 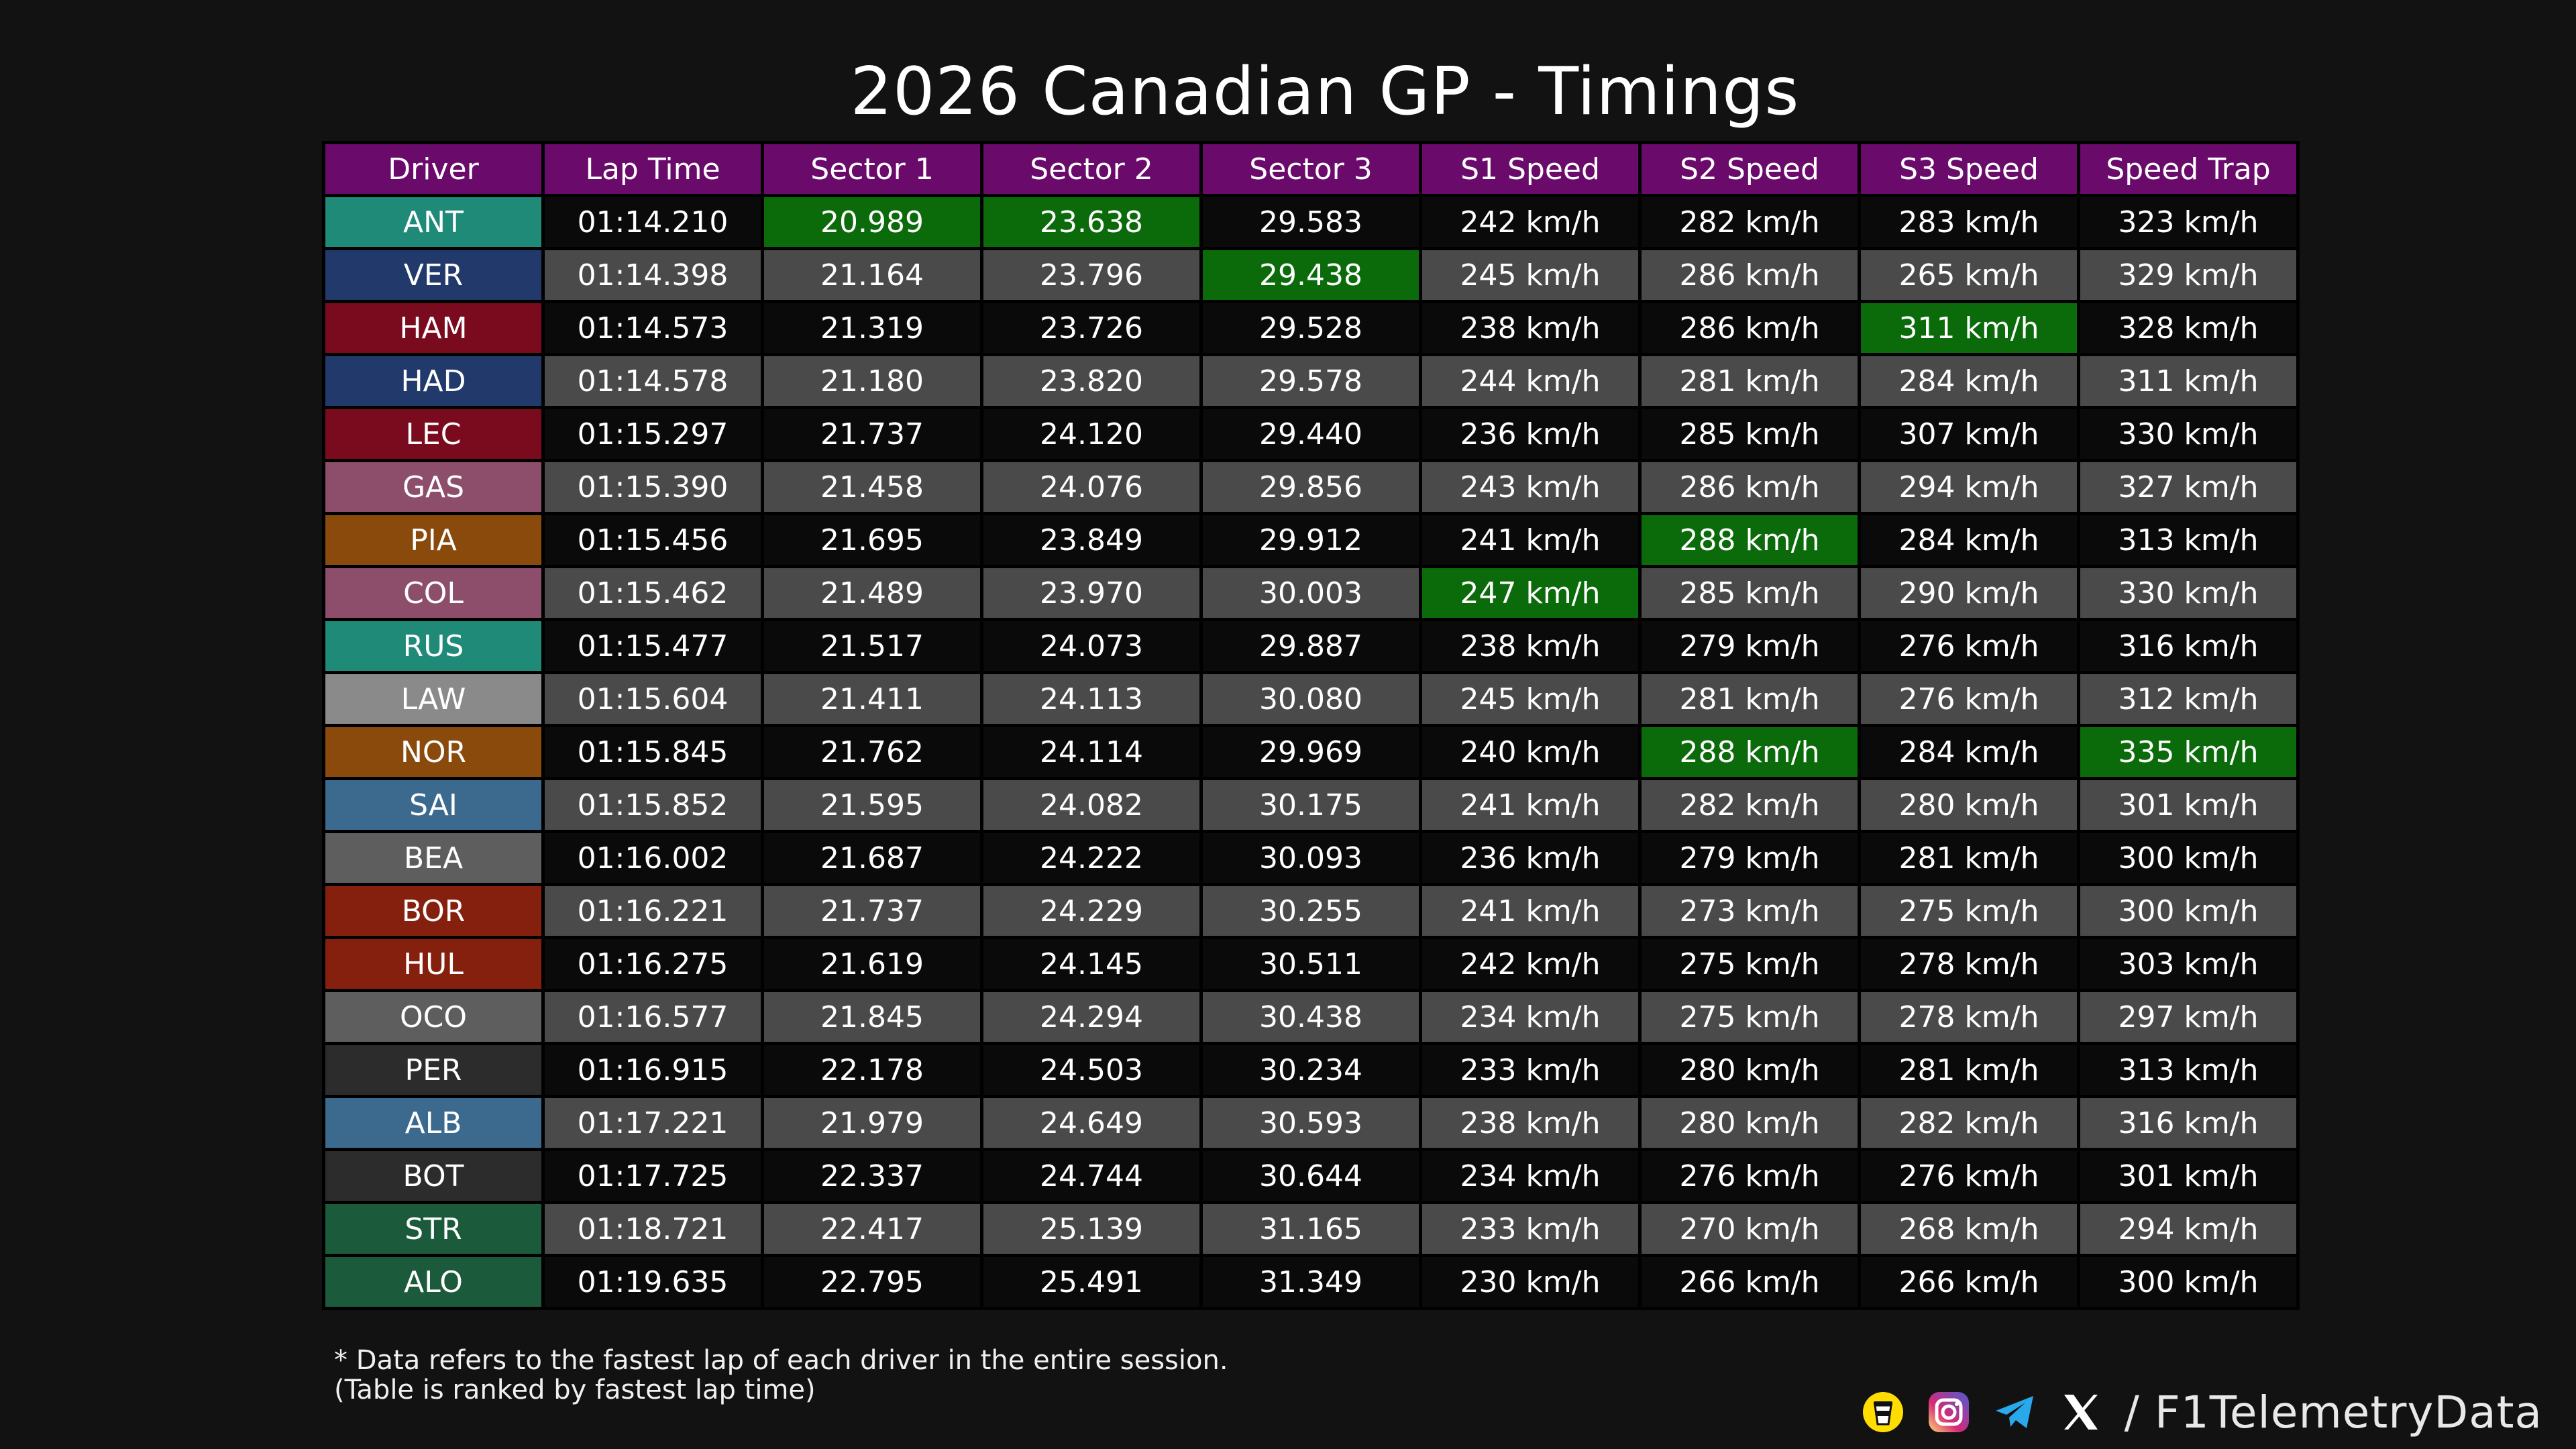 I want to click on table-cell: 24.114, so click(x=1091, y=752).